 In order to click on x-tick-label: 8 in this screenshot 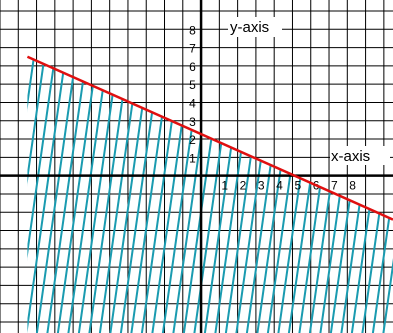, I will do `click(352, 186)`.